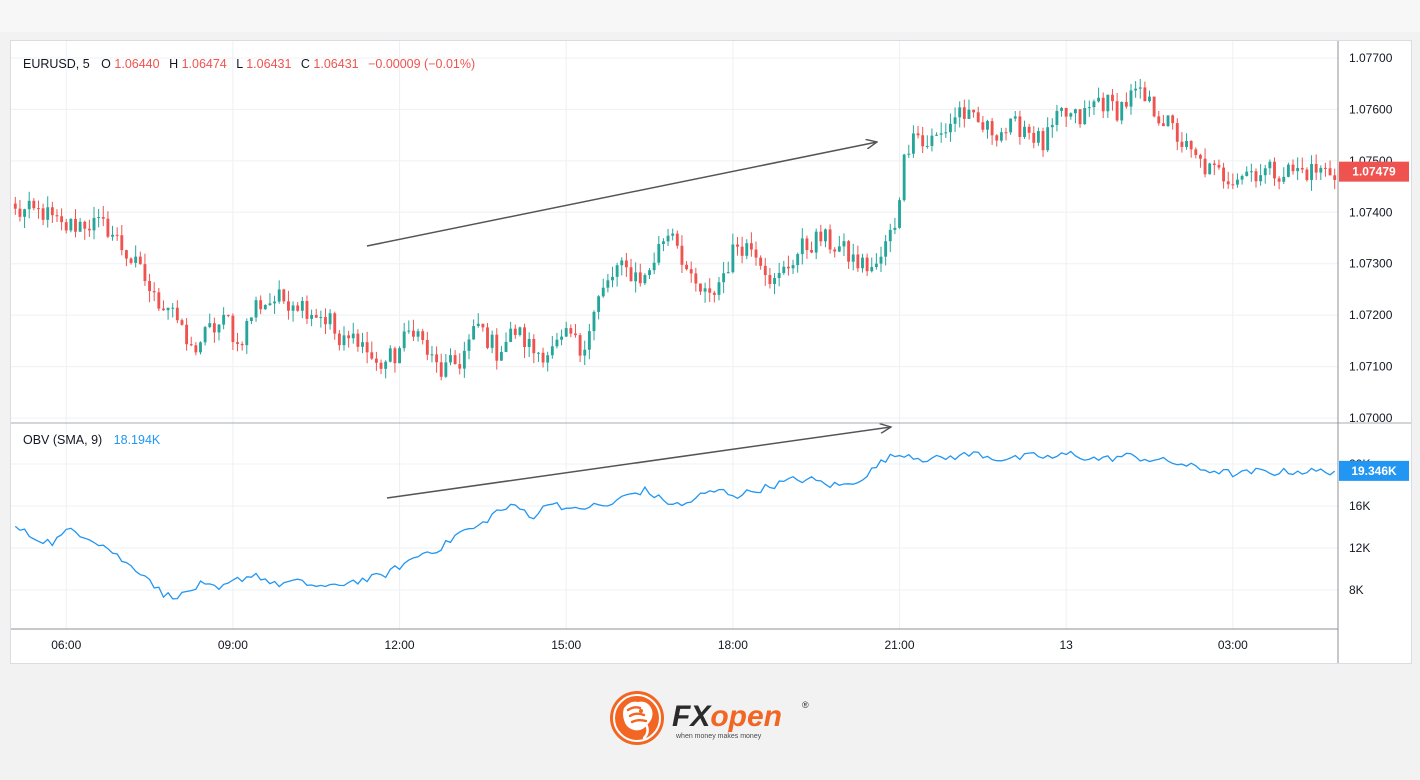 The height and width of the screenshot is (780, 1420). I want to click on obv-tick-label: 16K, so click(1359, 506).